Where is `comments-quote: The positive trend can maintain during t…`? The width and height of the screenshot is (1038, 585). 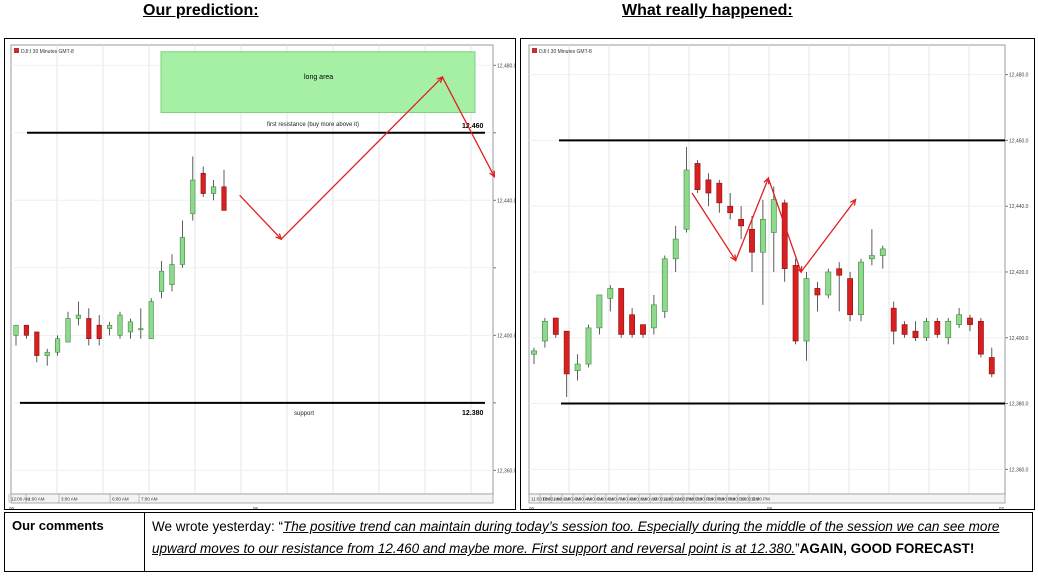 comments-quote: The positive trend can maintain during t… is located at coordinates (576, 537).